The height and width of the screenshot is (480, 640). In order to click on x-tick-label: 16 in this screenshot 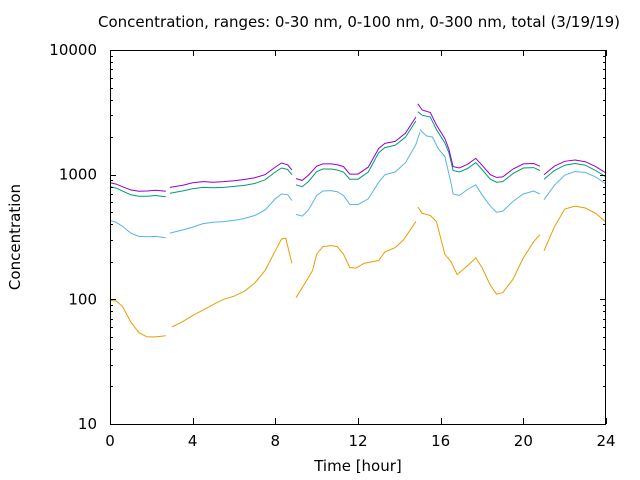, I will do `click(440, 441)`.